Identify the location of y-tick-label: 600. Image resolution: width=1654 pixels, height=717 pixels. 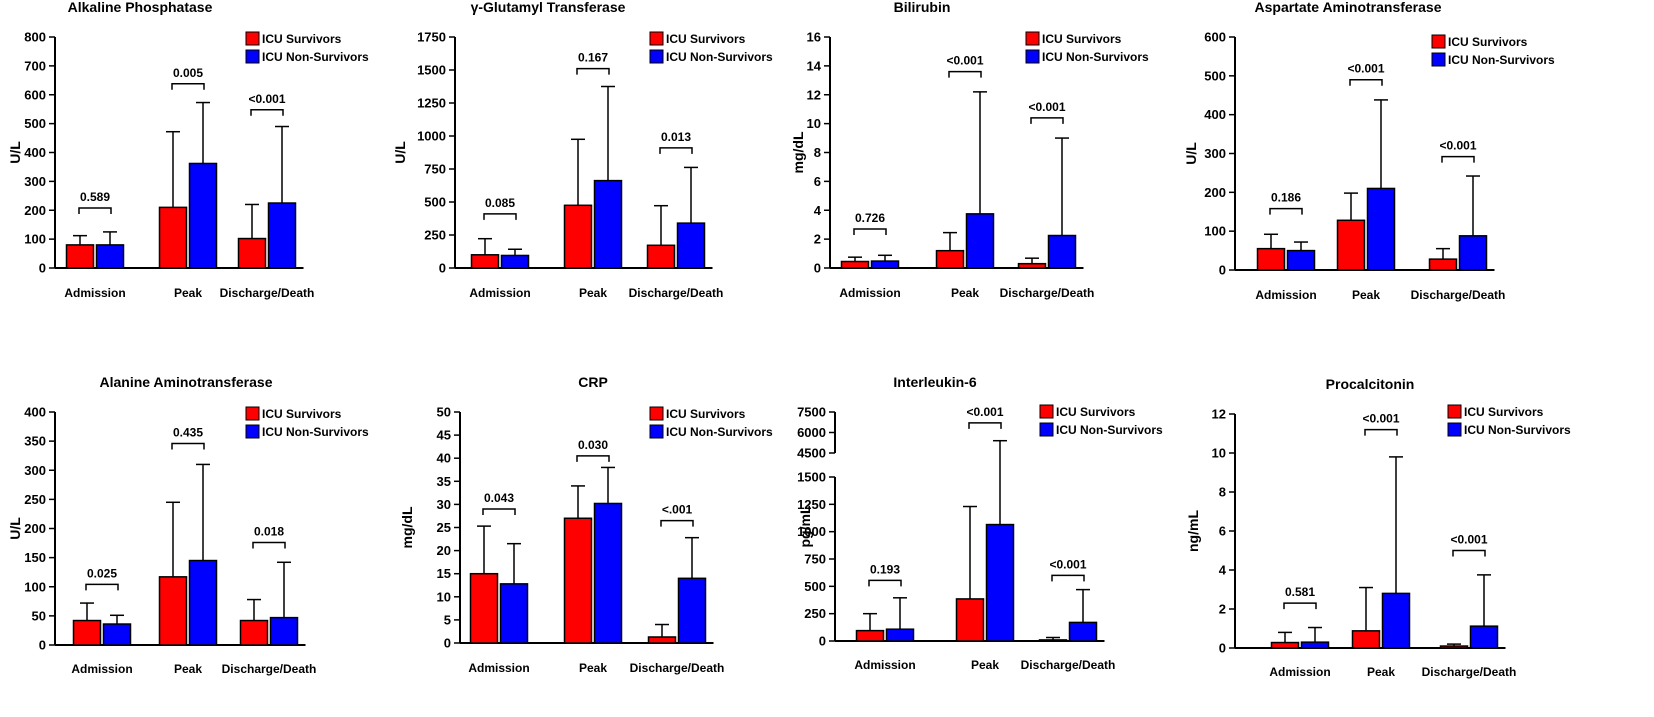
(35, 94).